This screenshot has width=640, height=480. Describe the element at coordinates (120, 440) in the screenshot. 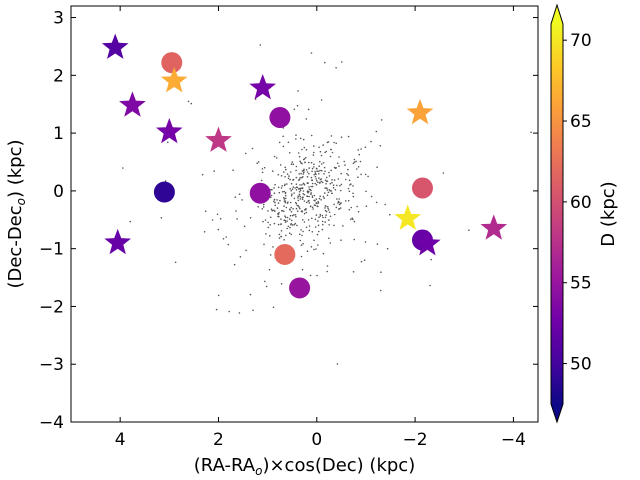

I see `x-tick-label: 4` at that location.